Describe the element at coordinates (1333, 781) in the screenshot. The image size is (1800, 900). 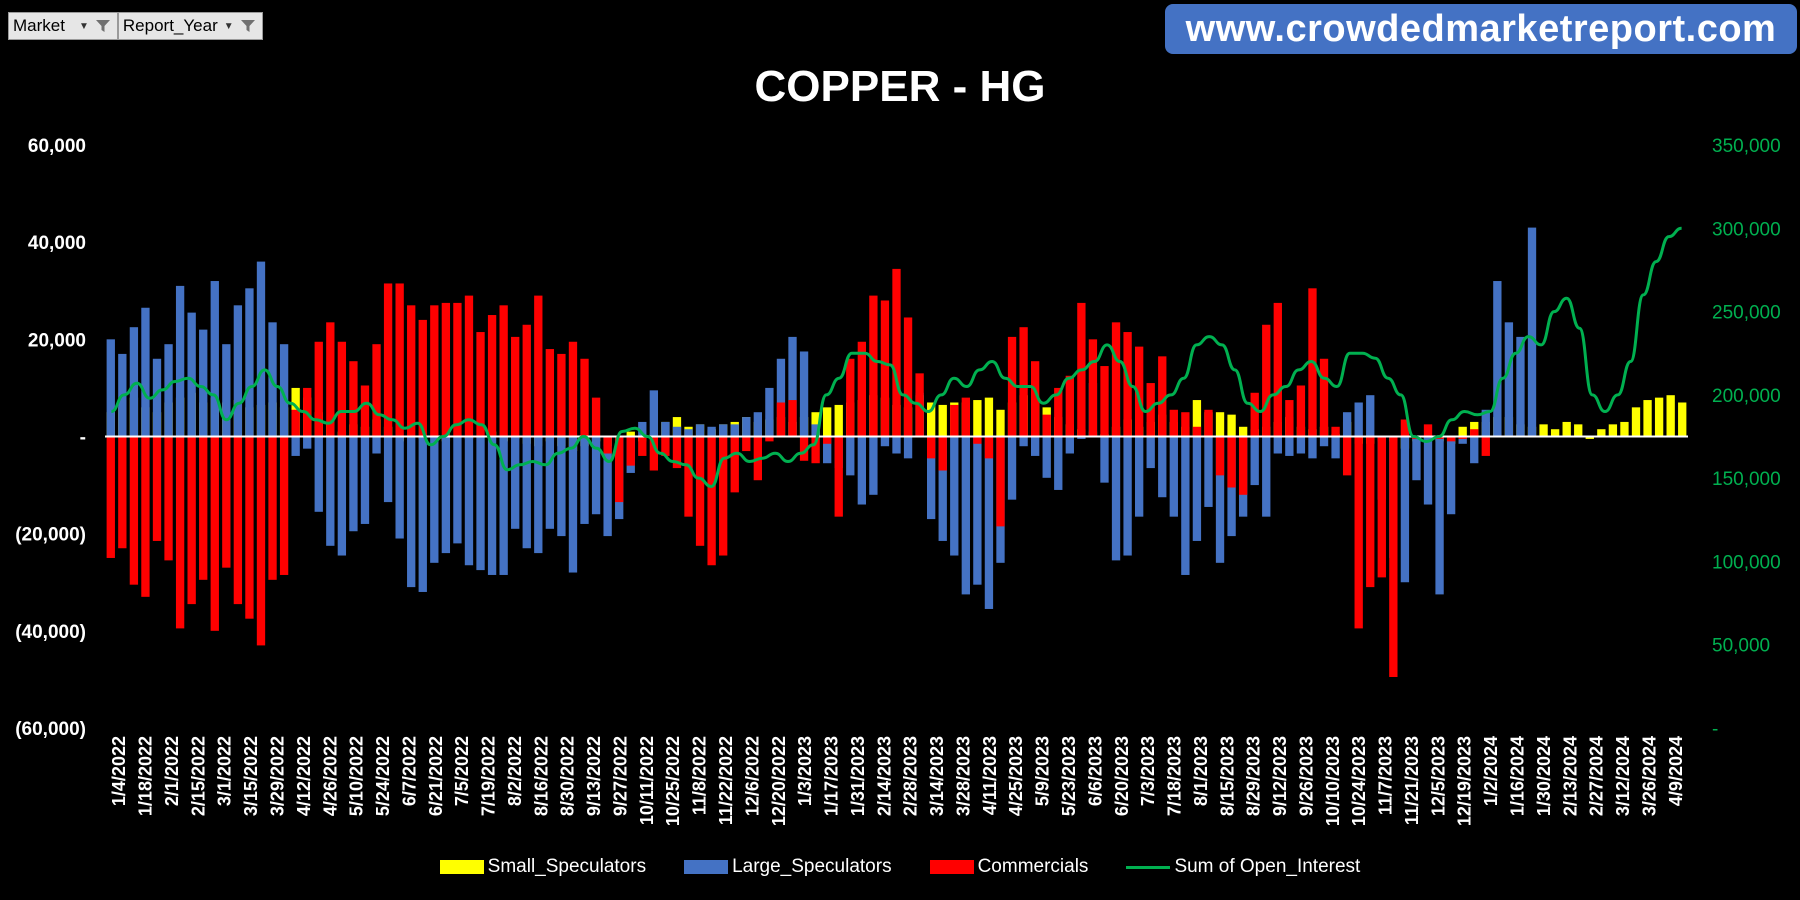
I see `x-tick-label: 10/10/2023` at that location.